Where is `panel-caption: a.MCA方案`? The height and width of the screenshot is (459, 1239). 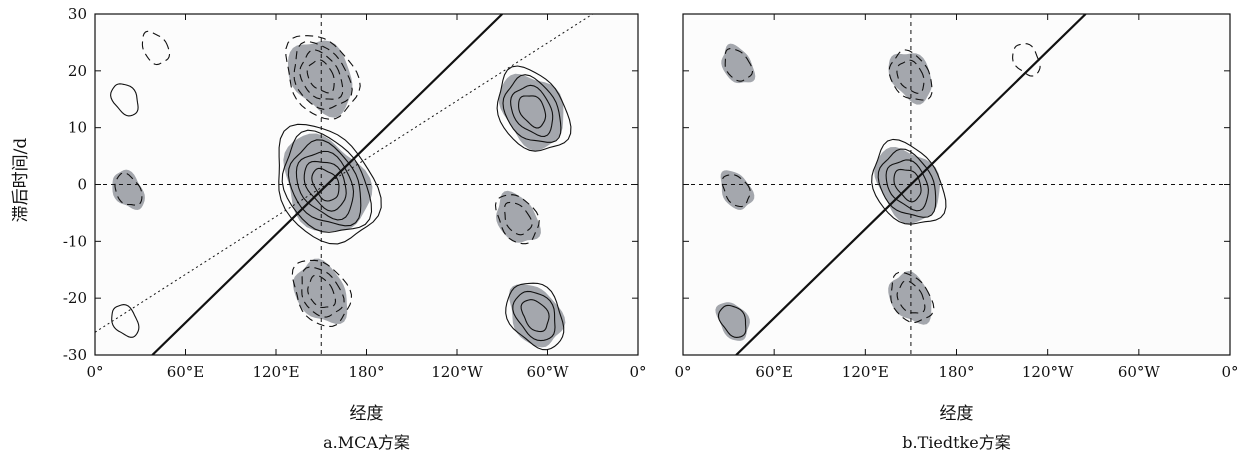 panel-caption: a.MCA方案 is located at coordinates (366, 442).